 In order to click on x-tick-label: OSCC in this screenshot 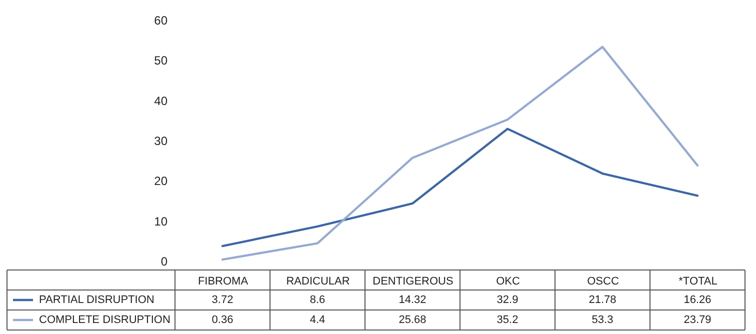, I will do `click(603, 282)`.